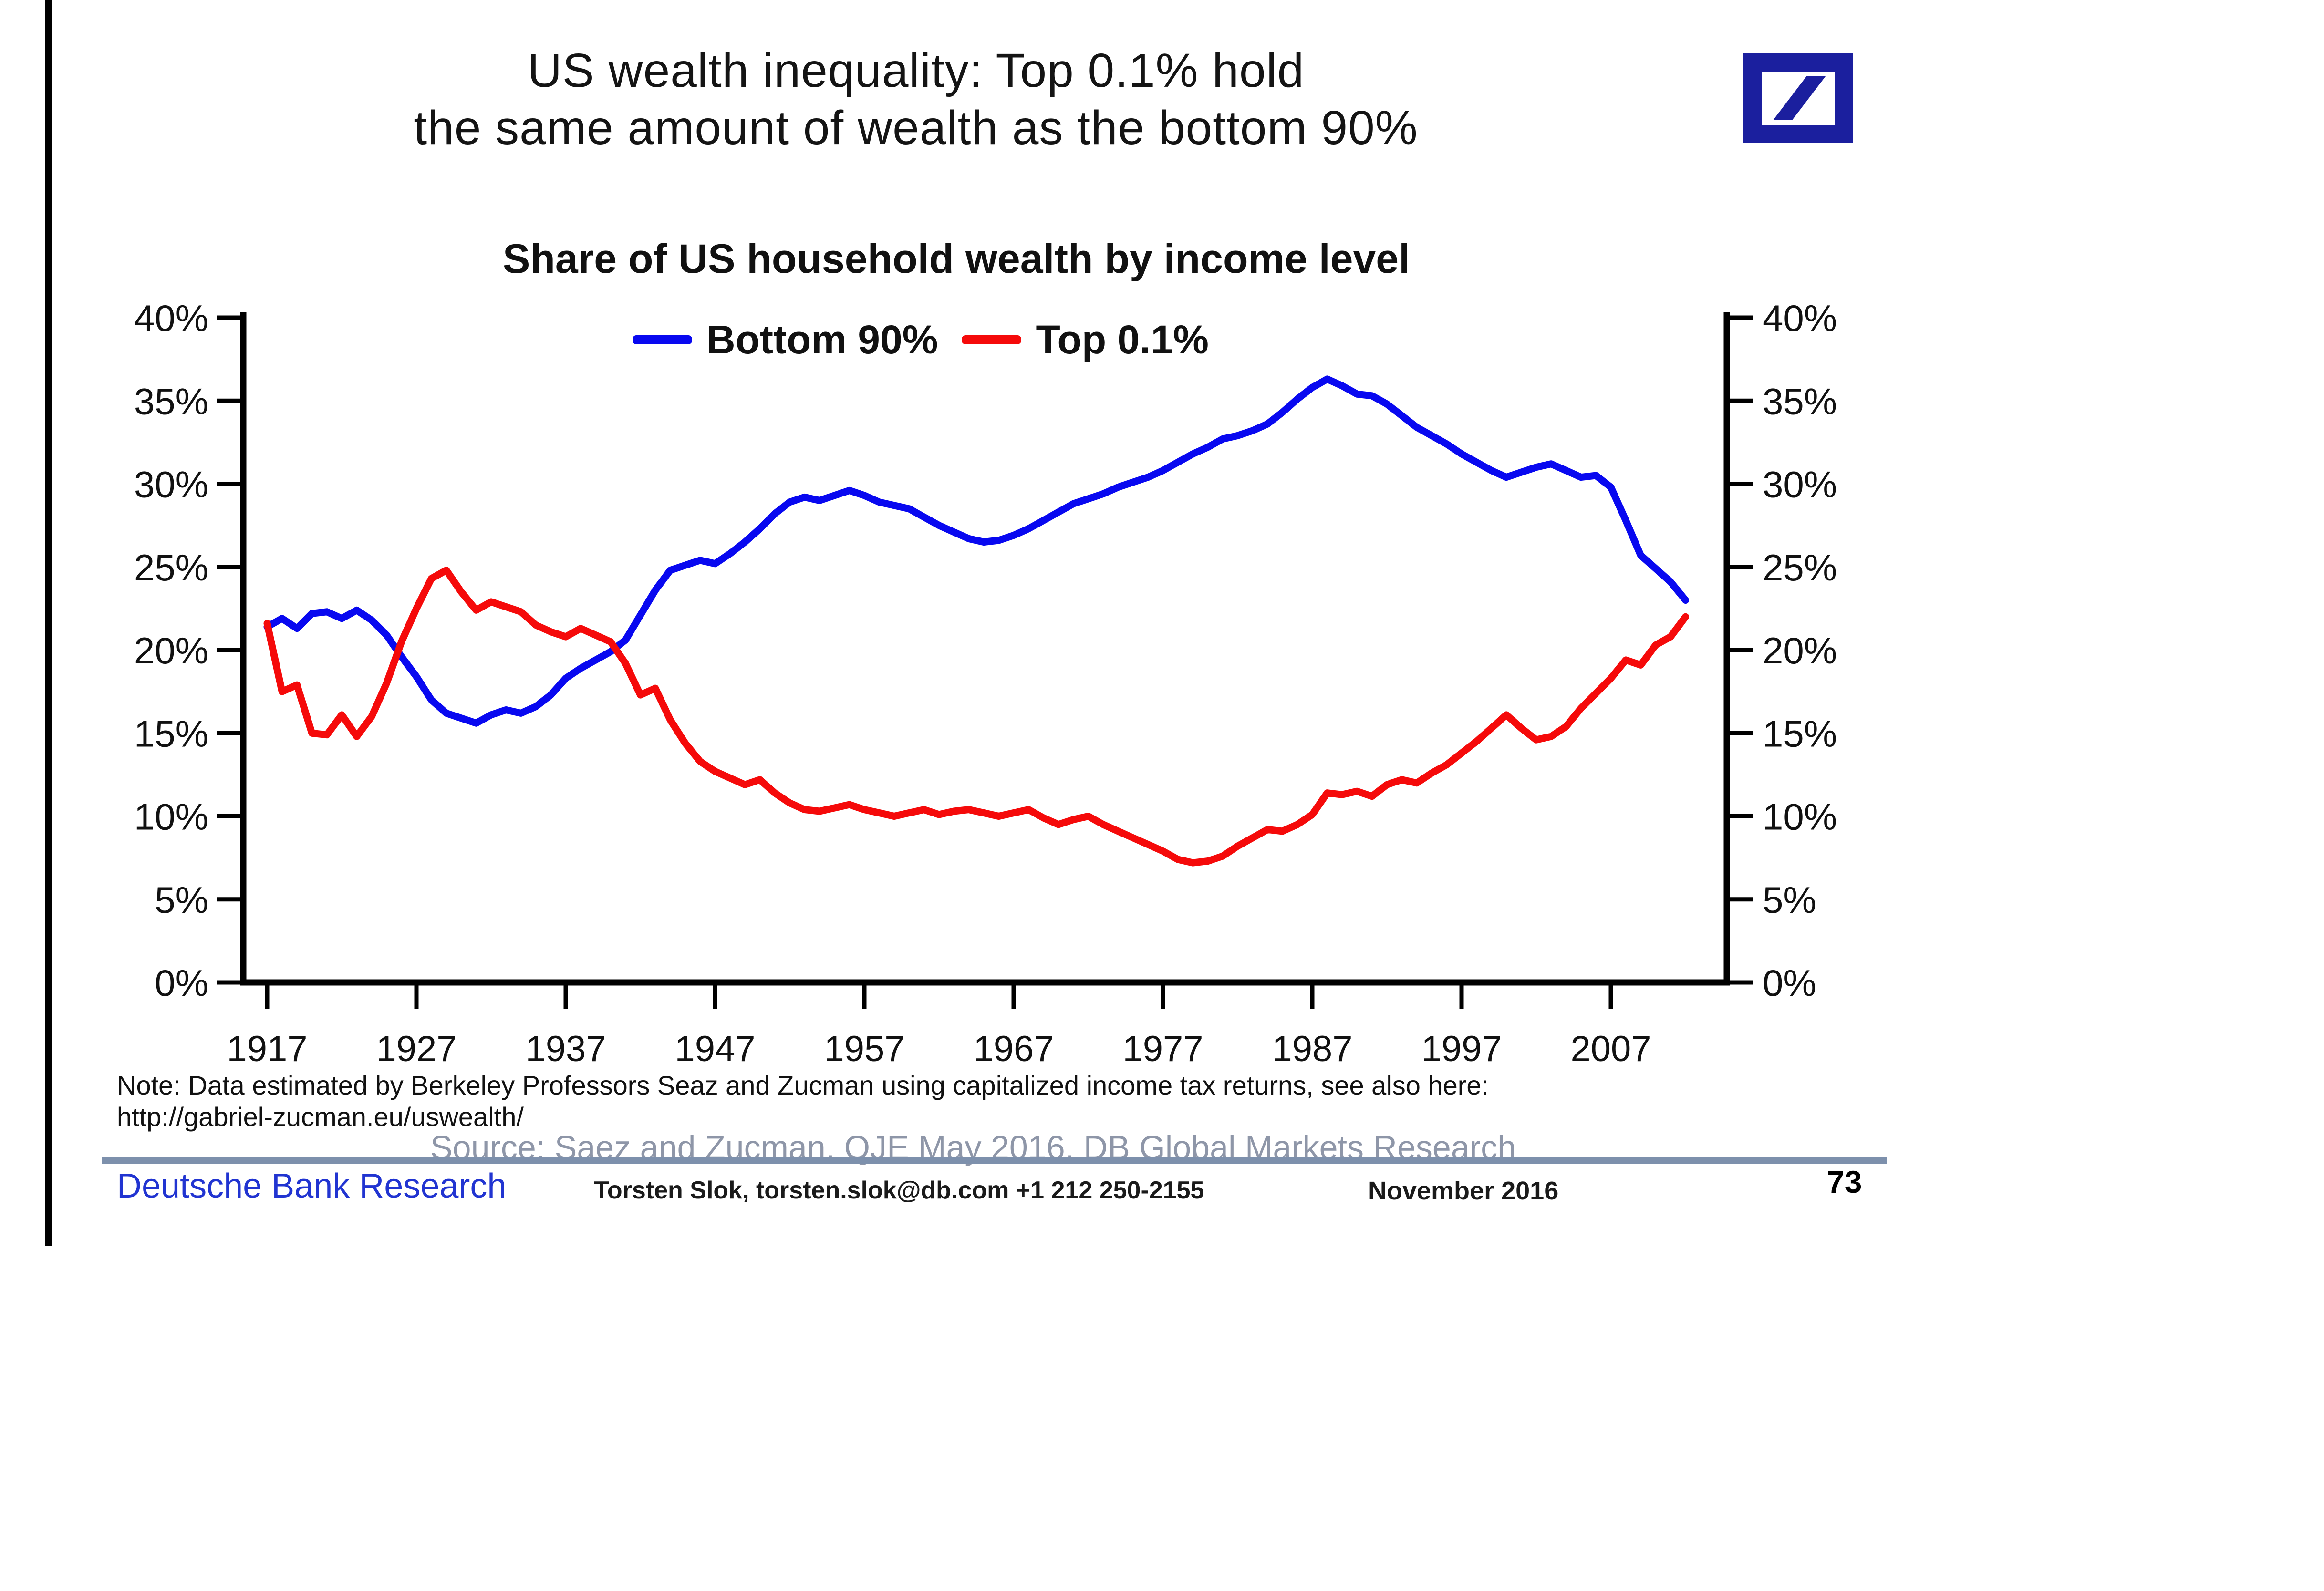 The height and width of the screenshot is (1591, 2324). What do you see at coordinates (565, 1049) in the screenshot?
I see `x-tick-label: 1937` at bounding box center [565, 1049].